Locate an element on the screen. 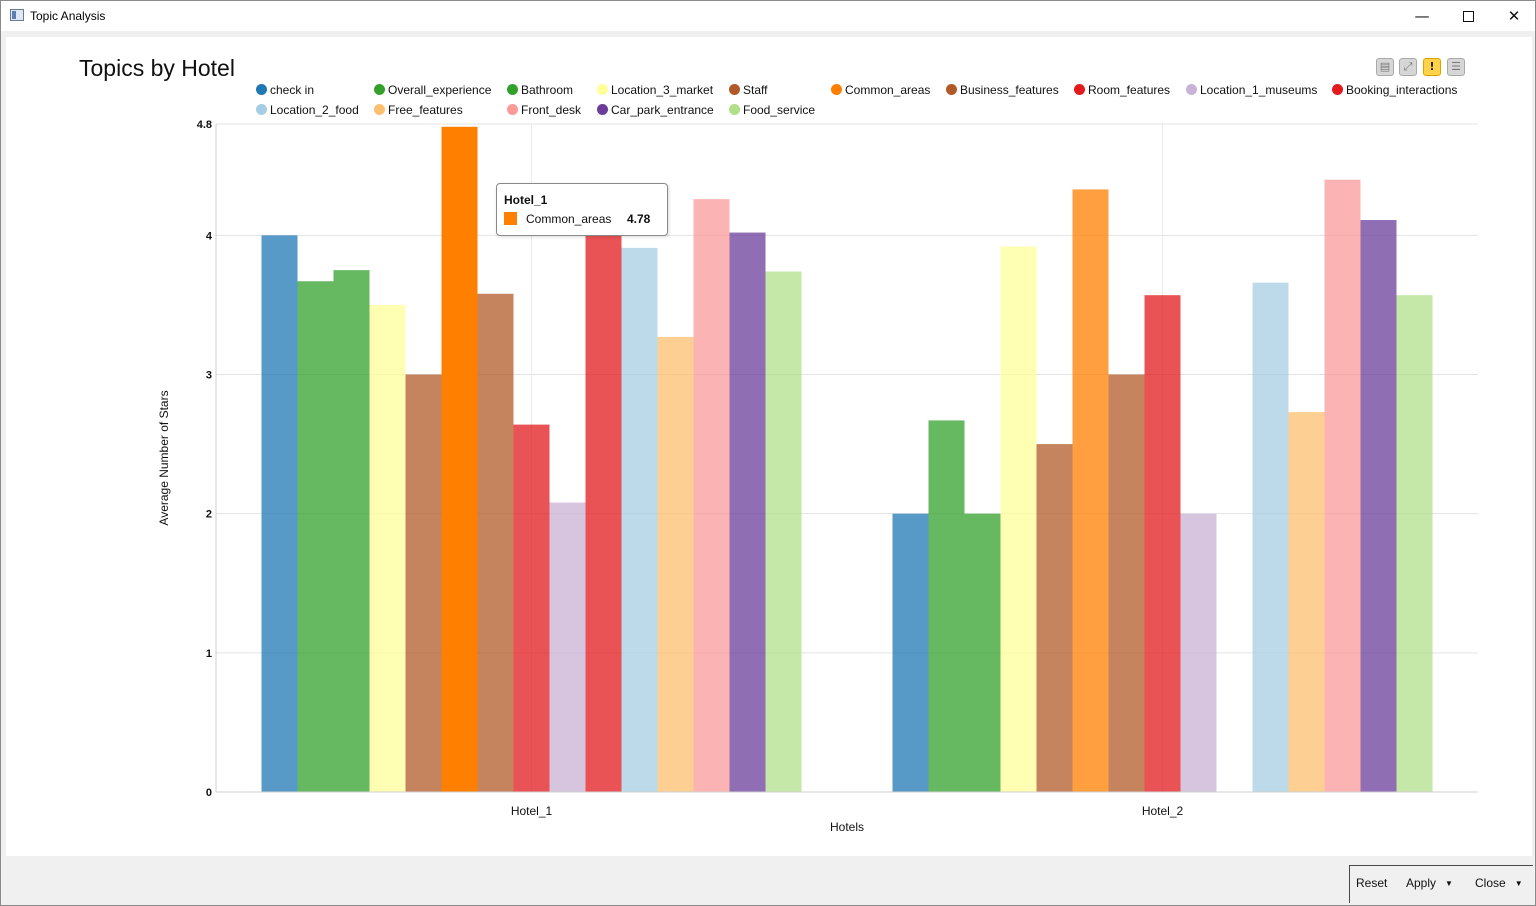 This screenshot has width=1536, height=906. apply-label: Apply is located at coordinates (1421, 883).